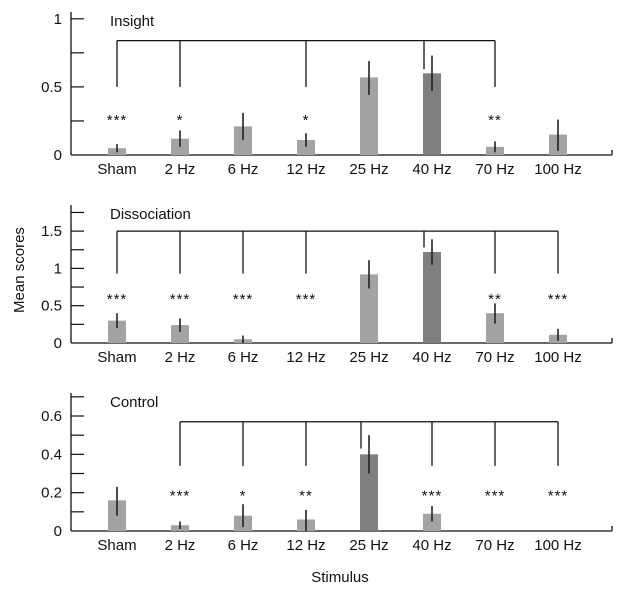 This screenshot has height=593, width=619. I want to click on bar-sham, so click(117, 331).